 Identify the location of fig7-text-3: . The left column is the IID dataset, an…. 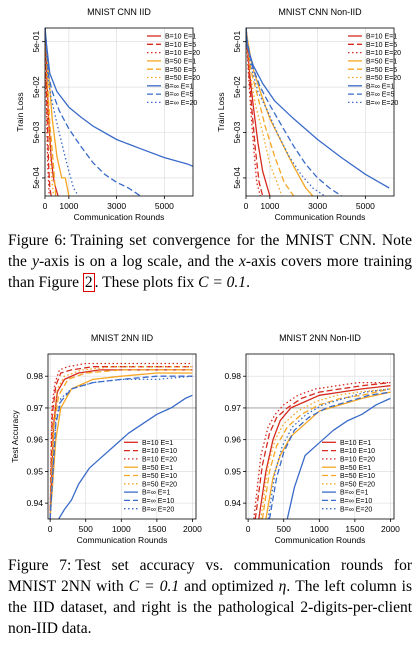
(210, 607).